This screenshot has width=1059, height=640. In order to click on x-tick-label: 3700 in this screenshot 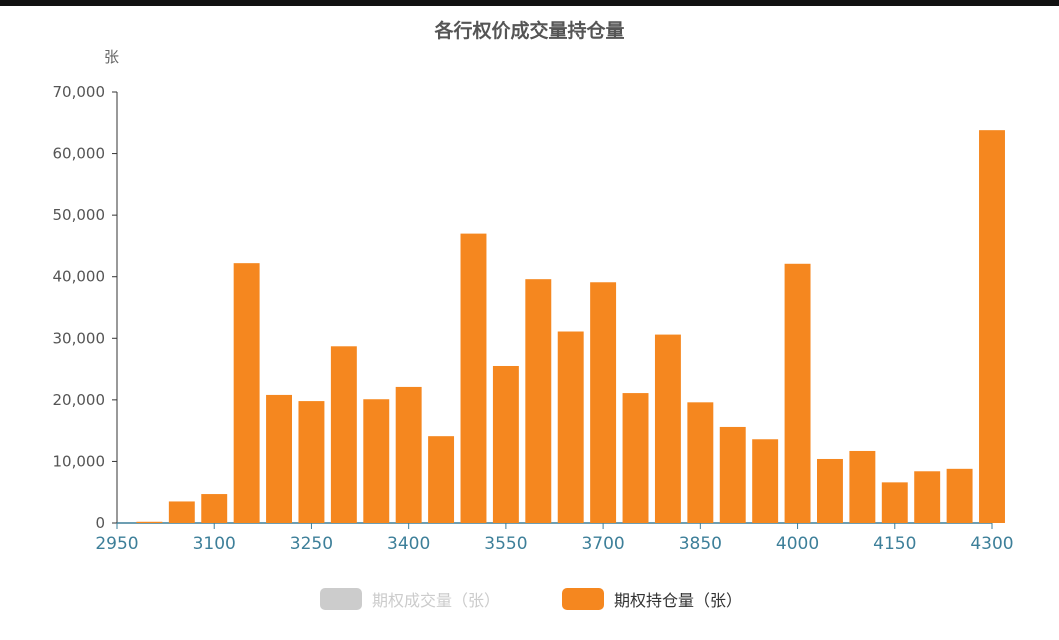, I will do `click(602, 544)`.